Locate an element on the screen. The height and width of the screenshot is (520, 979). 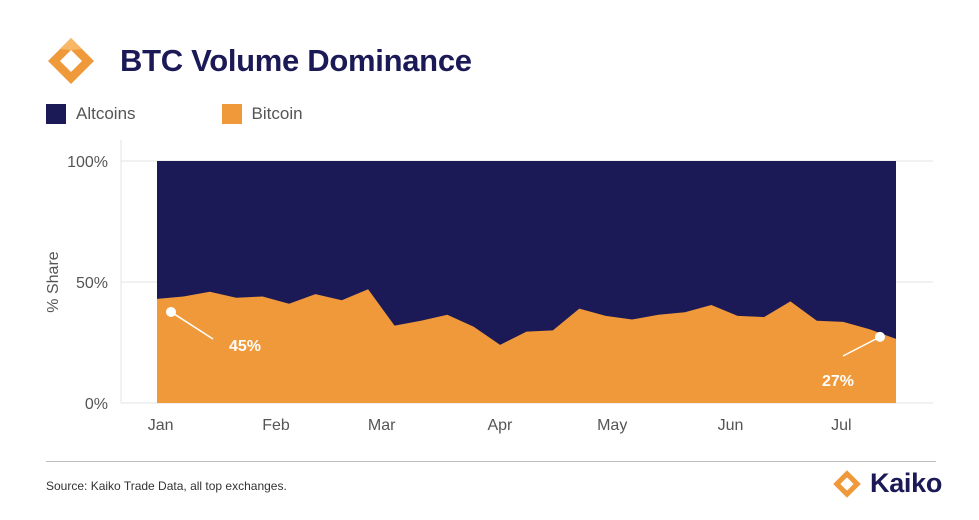
x-tick-label: Jun is located at coordinates (731, 425).